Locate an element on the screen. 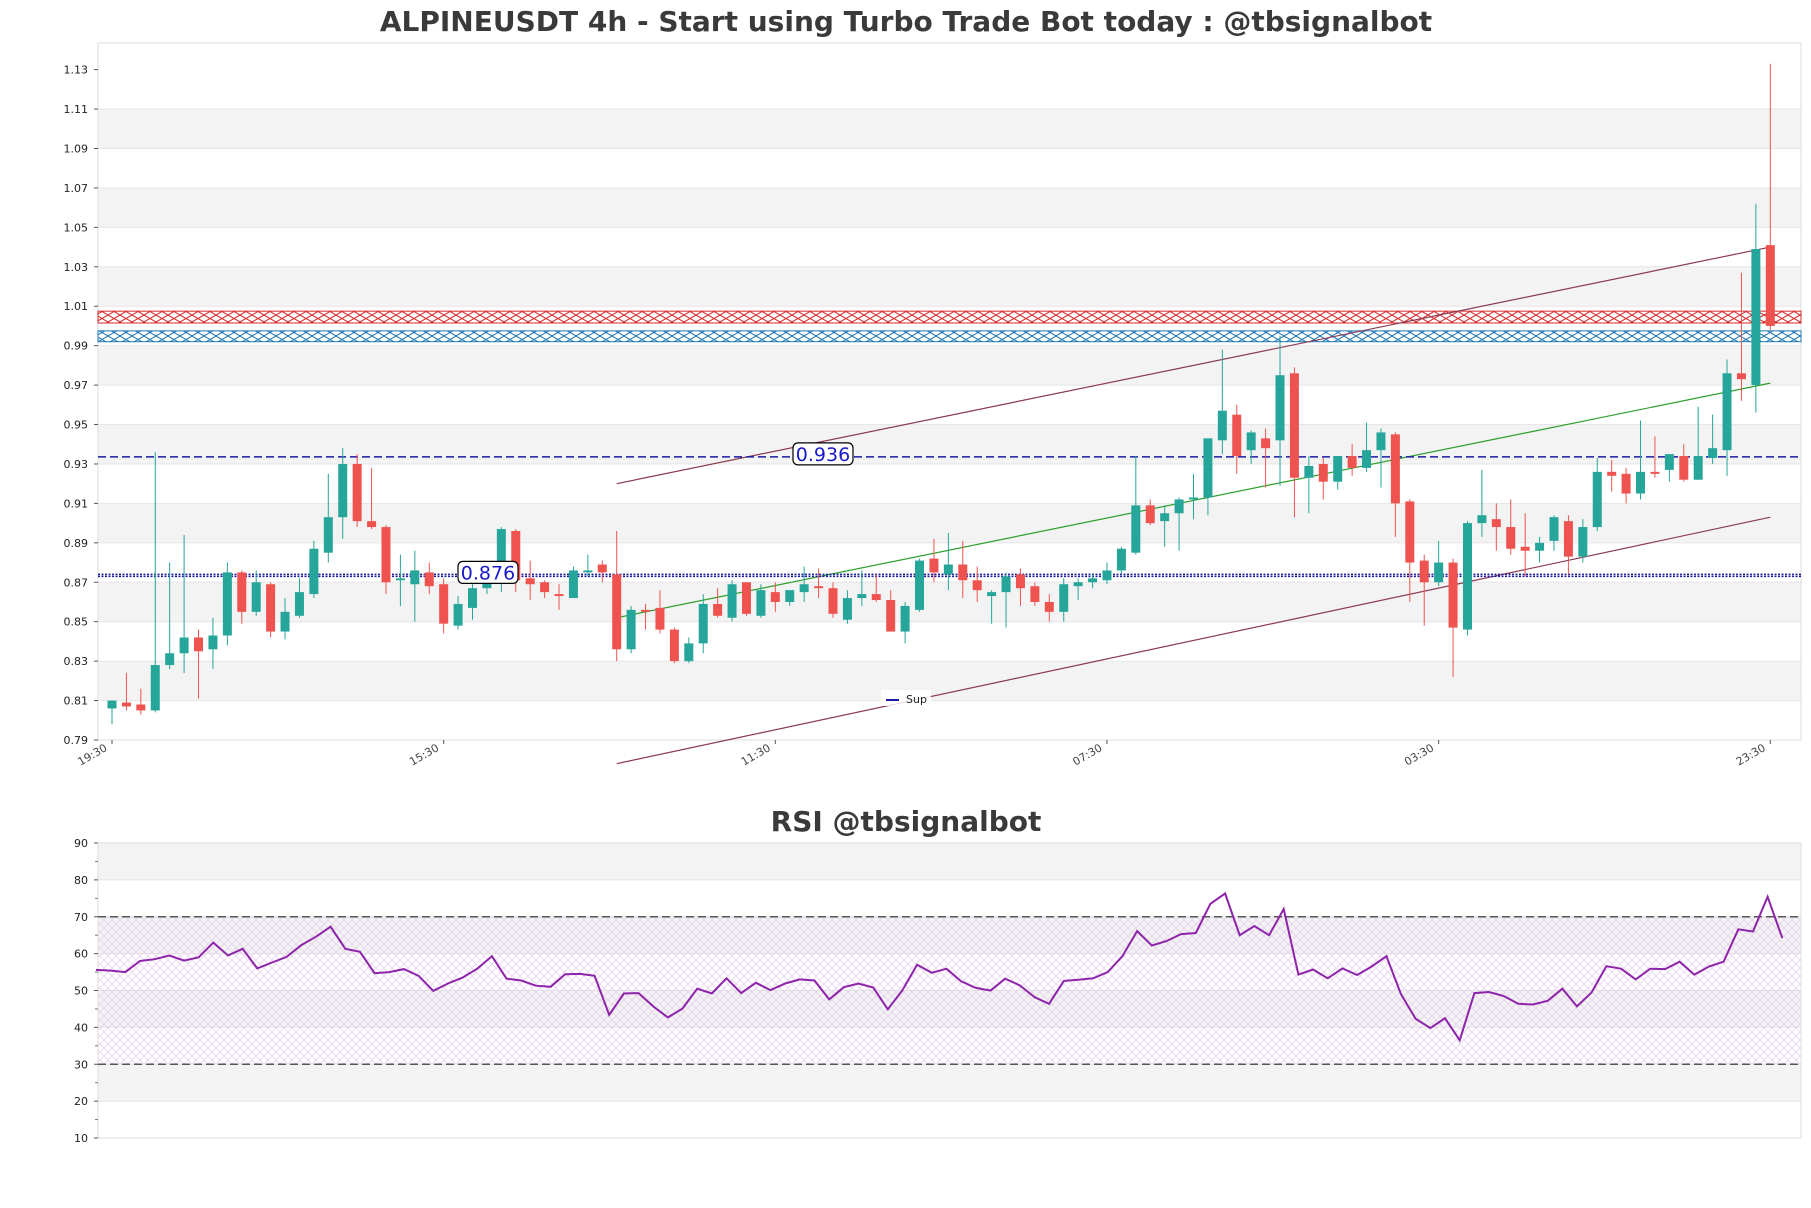  y-tick-label: 1.13 is located at coordinates (76, 70).